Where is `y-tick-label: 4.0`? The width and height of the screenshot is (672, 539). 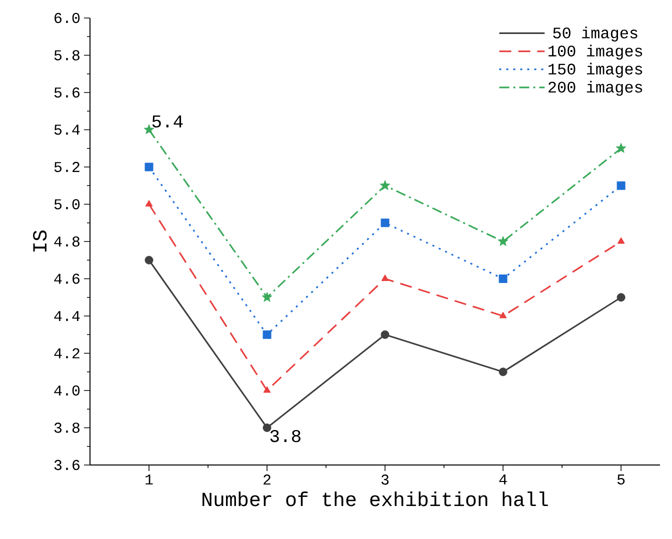 y-tick-label: 4.0 is located at coordinates (67, 390).